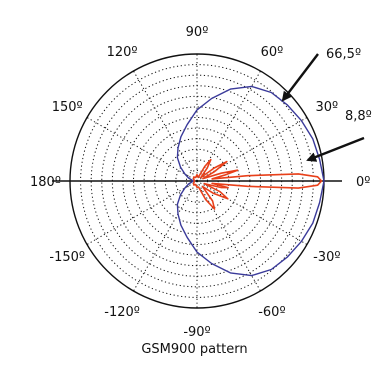 The image size is (389, 380). I want to click on angle-tick-label: 120º, so click(122, 52).